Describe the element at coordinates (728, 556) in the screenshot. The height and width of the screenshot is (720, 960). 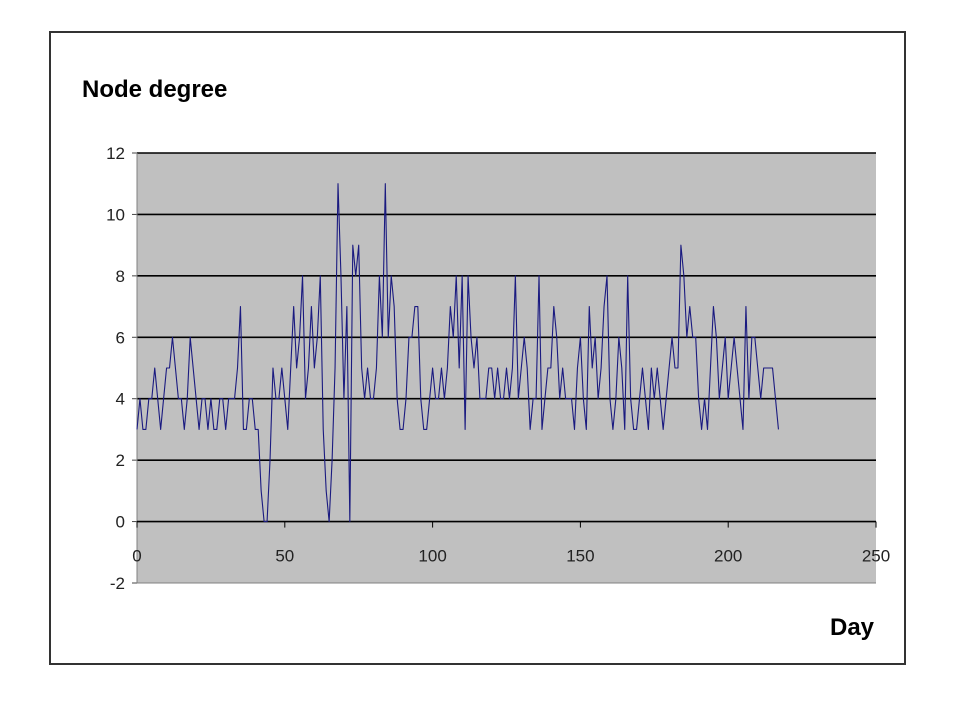
I see `x-tick-label: 200` at that location.